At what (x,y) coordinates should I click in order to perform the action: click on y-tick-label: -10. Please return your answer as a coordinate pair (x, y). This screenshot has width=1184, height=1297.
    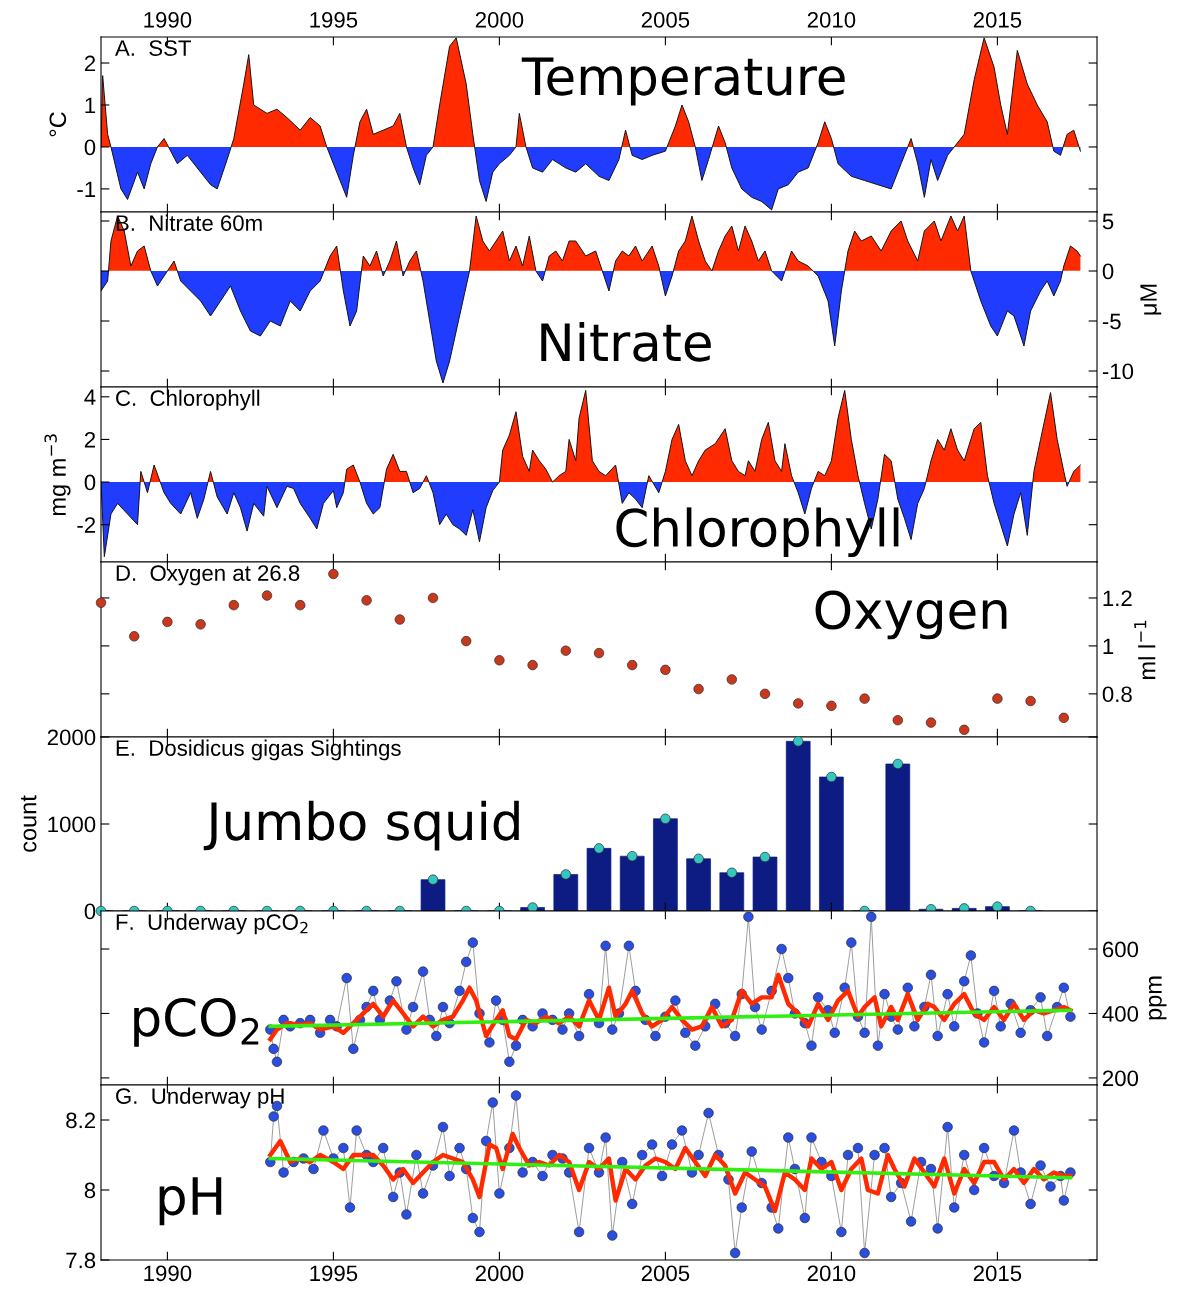
    Looking at the image, I should click on (1118, 371).